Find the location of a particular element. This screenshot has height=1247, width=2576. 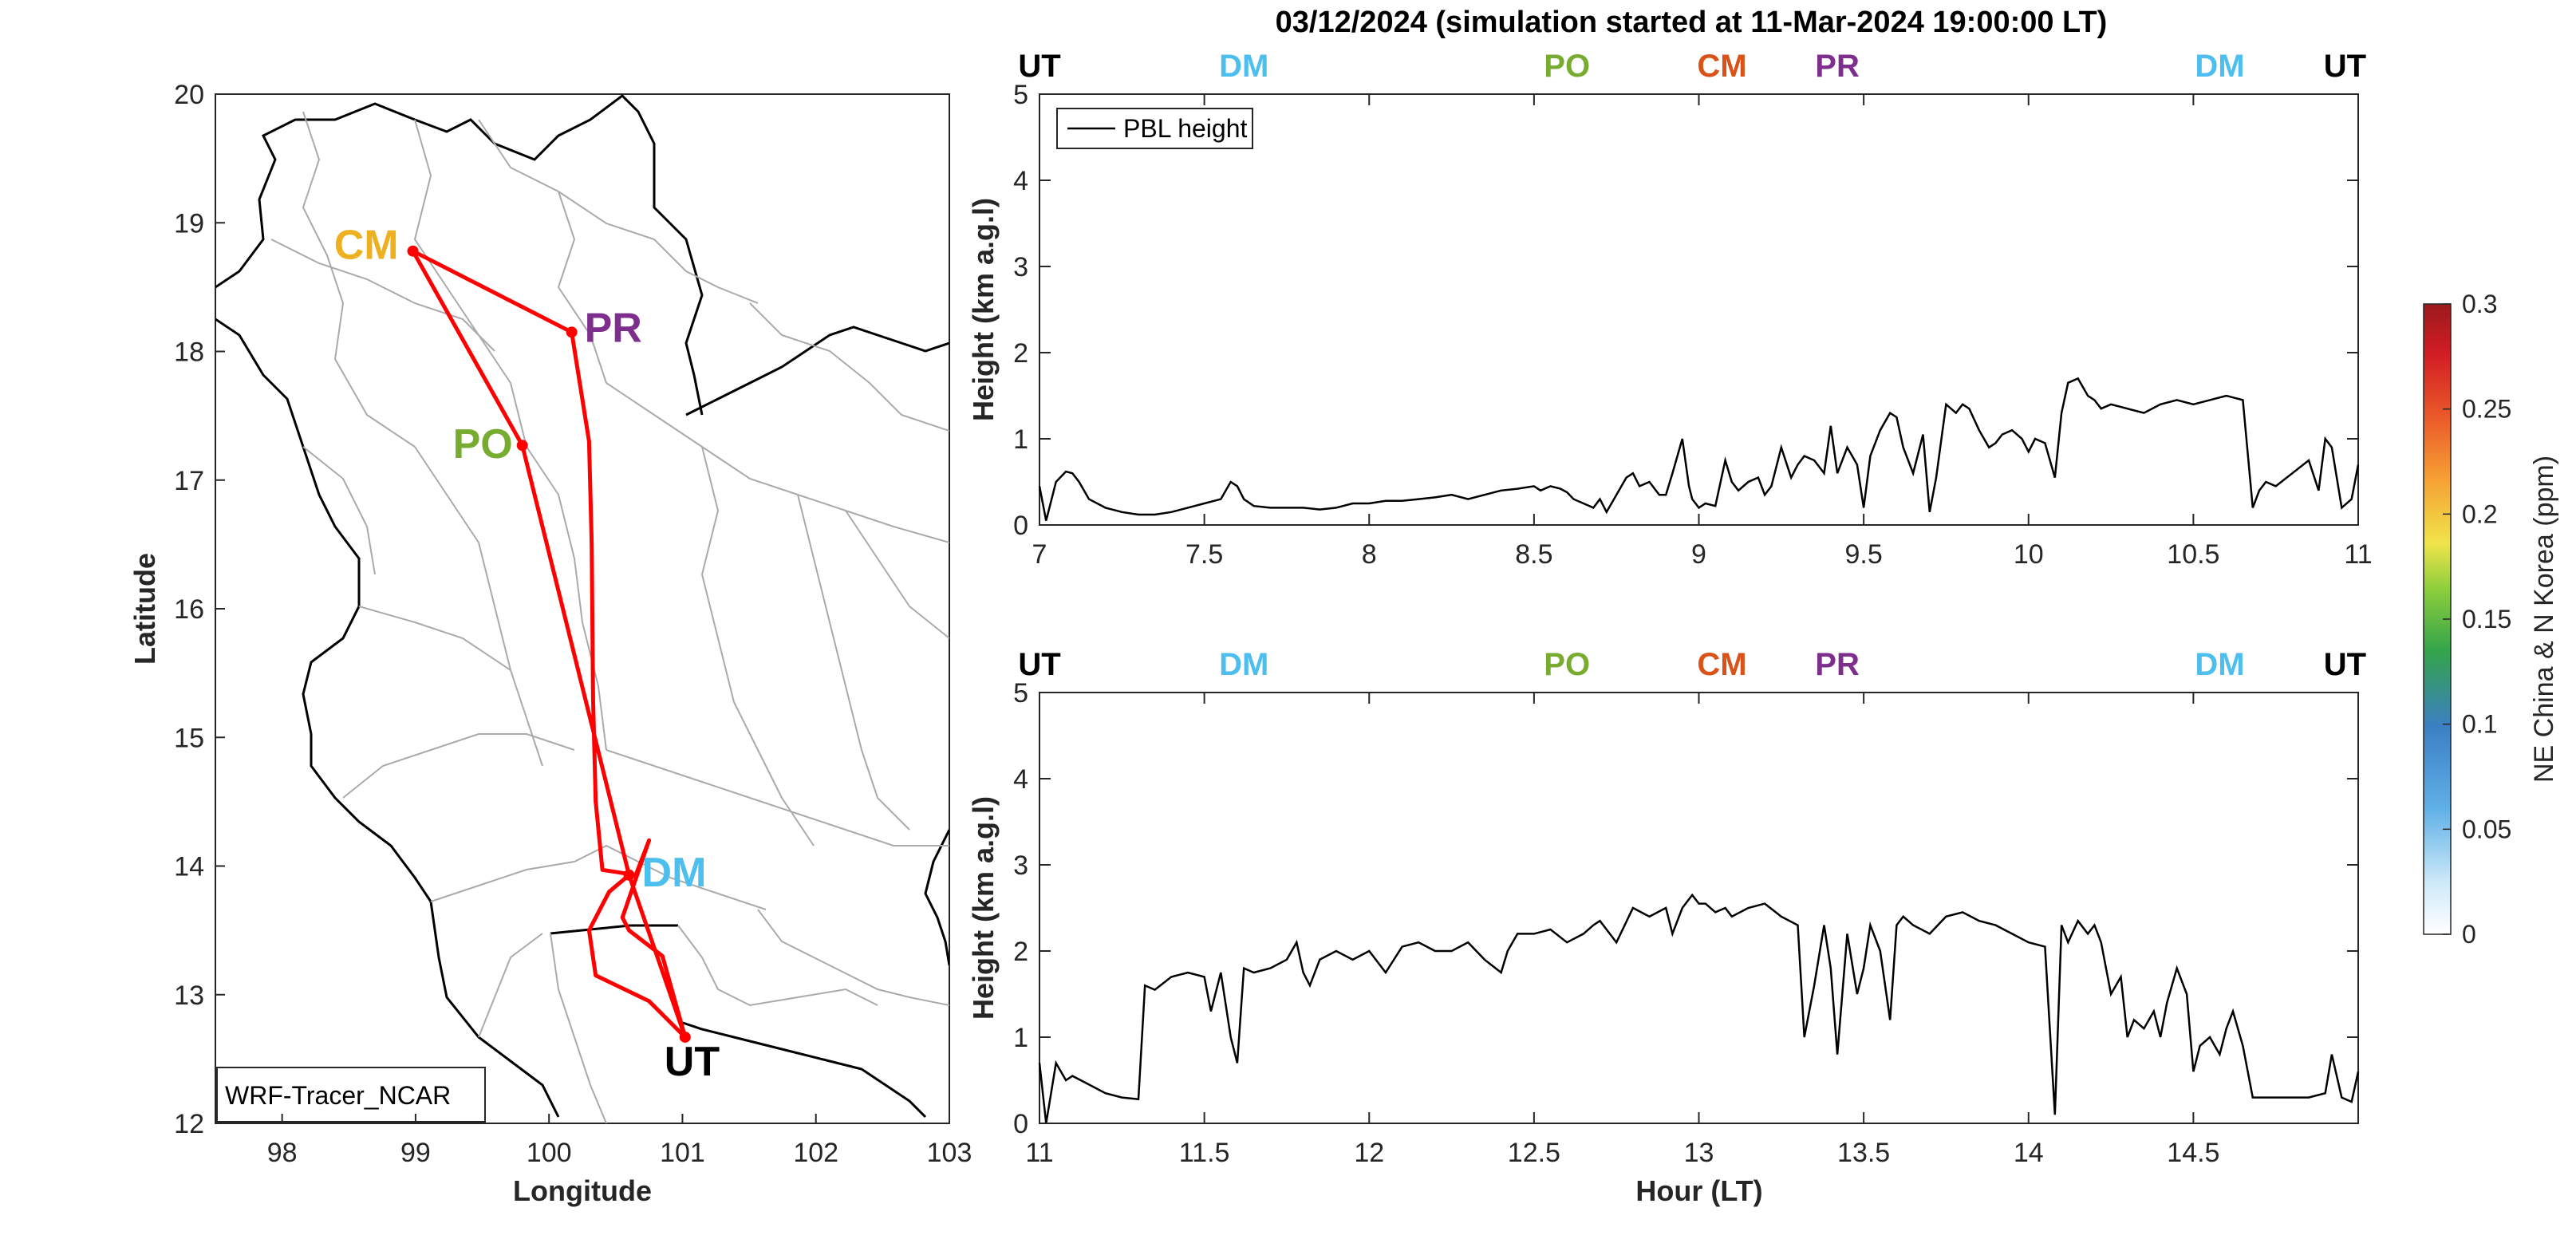

site-marker-pr is located at coordinates (572, 332).